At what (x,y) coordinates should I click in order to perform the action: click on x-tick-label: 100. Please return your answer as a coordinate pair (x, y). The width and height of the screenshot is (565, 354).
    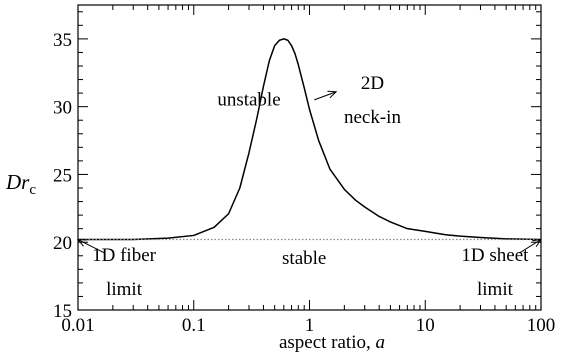
    Looking at the image, I should click on (541, 325).